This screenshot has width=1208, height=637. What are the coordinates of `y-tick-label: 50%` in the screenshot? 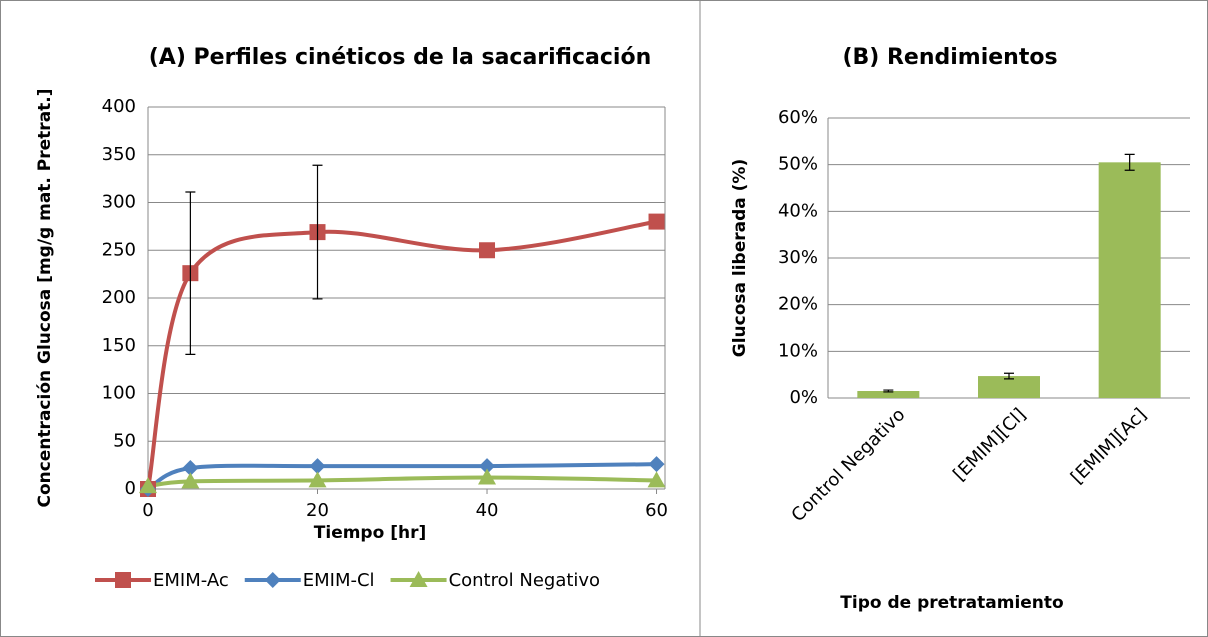 It's located at (798, 164).